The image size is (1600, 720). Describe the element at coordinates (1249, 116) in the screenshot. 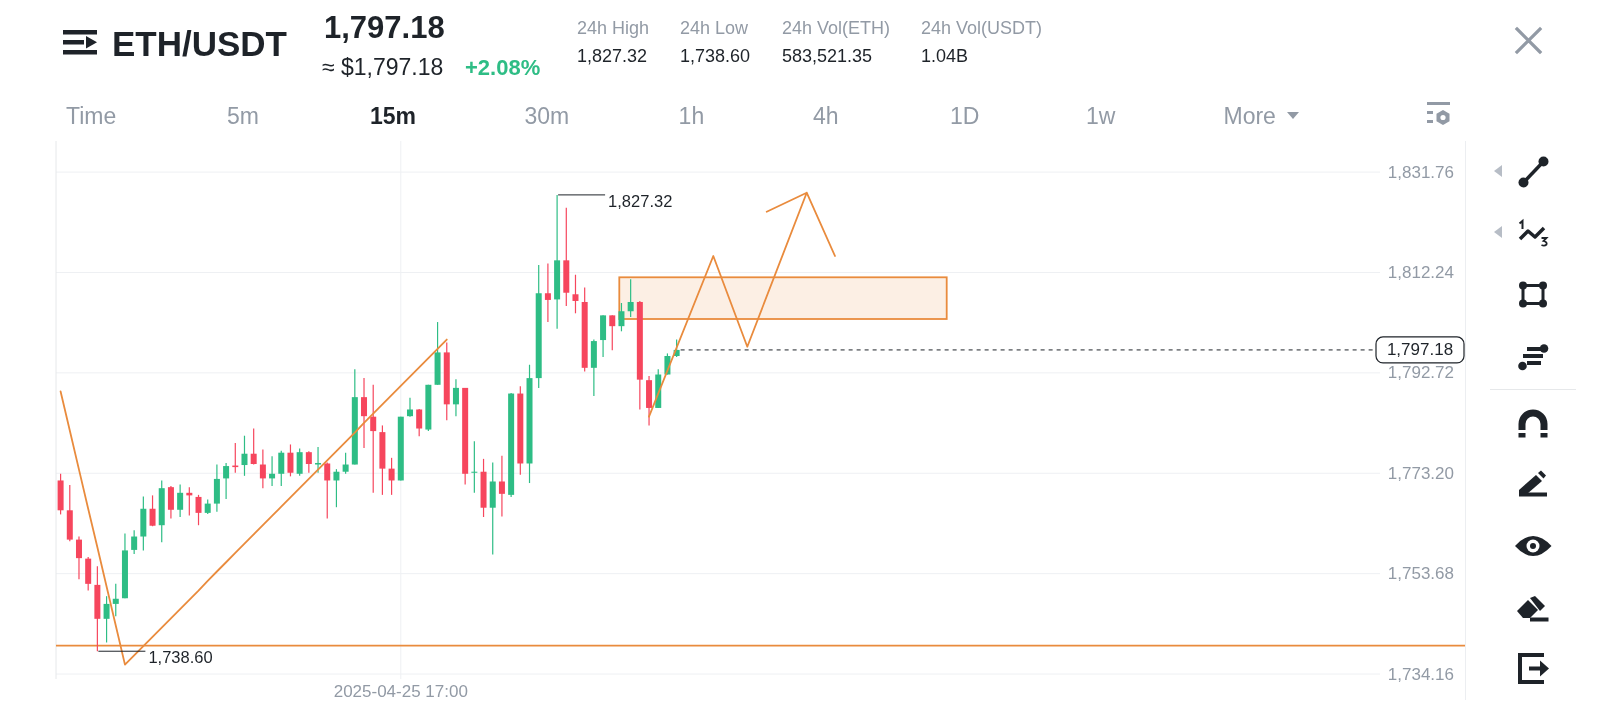

I see `text: More` at that location.